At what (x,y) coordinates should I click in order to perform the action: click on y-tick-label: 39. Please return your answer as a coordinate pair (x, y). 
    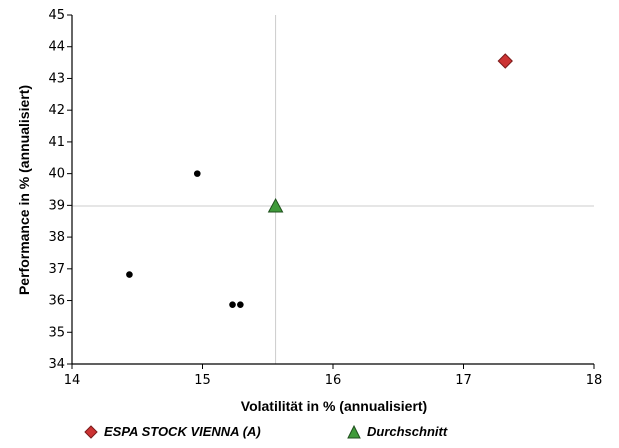
    Looking at the image, I should click on (56, 205).